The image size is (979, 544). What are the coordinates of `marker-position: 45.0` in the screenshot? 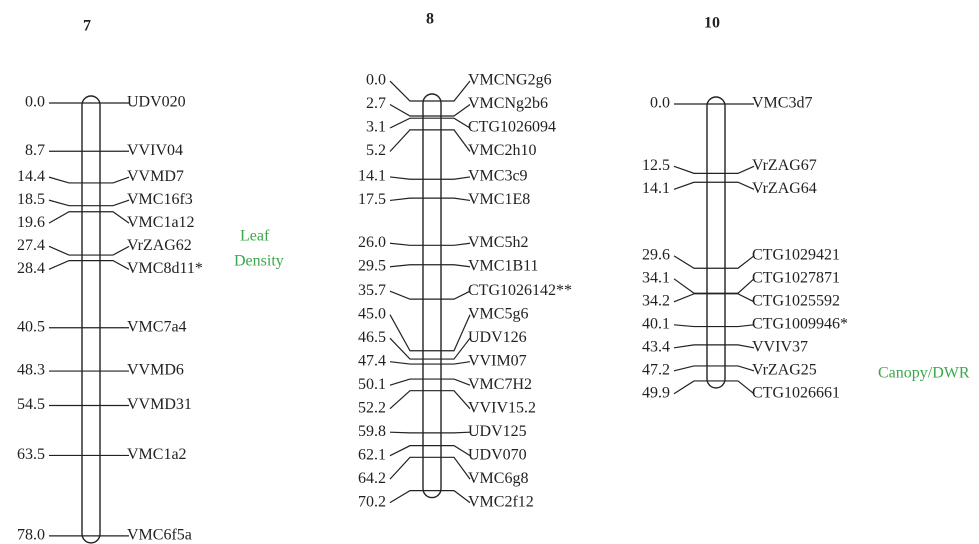 It's located at (372, 313).